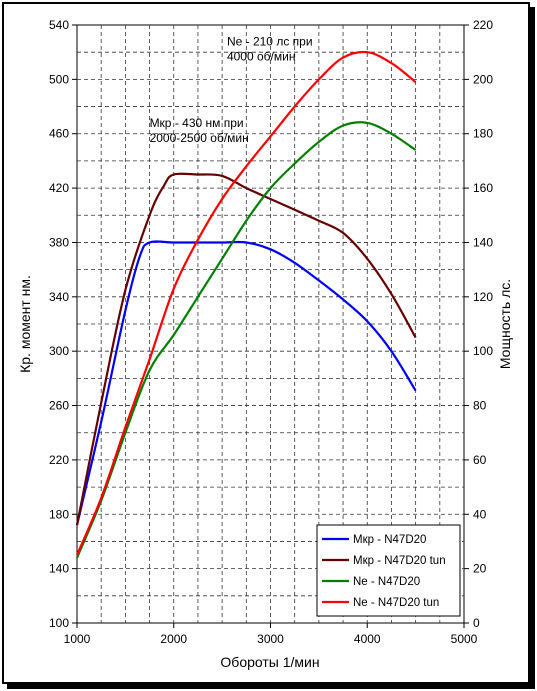  What do you see at coordinates (270, 41) in the screenshot?
I see `annotation-1-line-1: Ne - 210 лс при` at bounding box center [270, 41].